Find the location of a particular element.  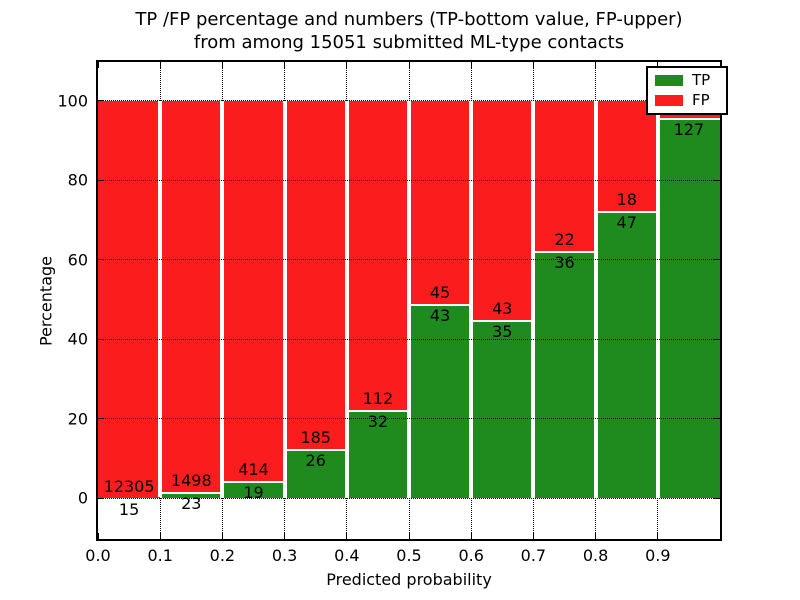

y-tick-label: 60 is located at coordinates (77, 259).